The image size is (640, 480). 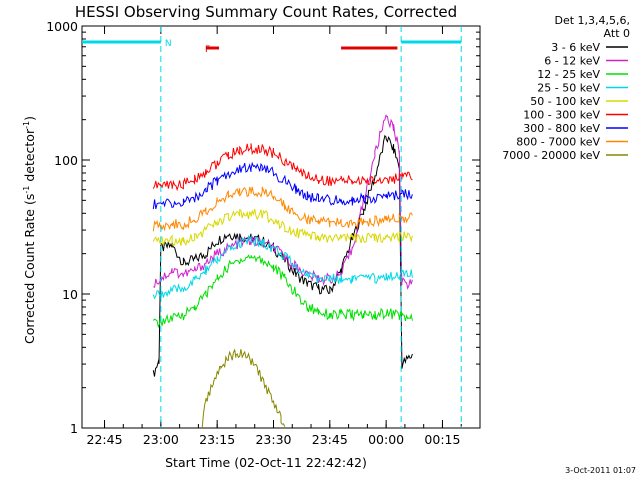 What do you see at coordinates (617, 33) in the screenshot?
I see `legend-header-line2: Att 0` at bounding box center [617, 33].